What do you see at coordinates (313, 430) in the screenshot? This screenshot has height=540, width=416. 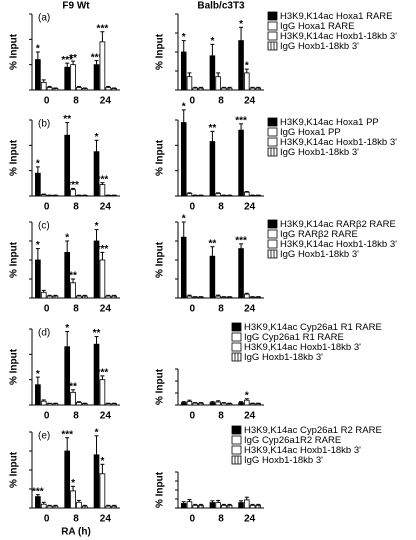 I see `legend-label: H3K9,K14ac Cyp26a1 R2 RARE` at bounding box center [313, 430].